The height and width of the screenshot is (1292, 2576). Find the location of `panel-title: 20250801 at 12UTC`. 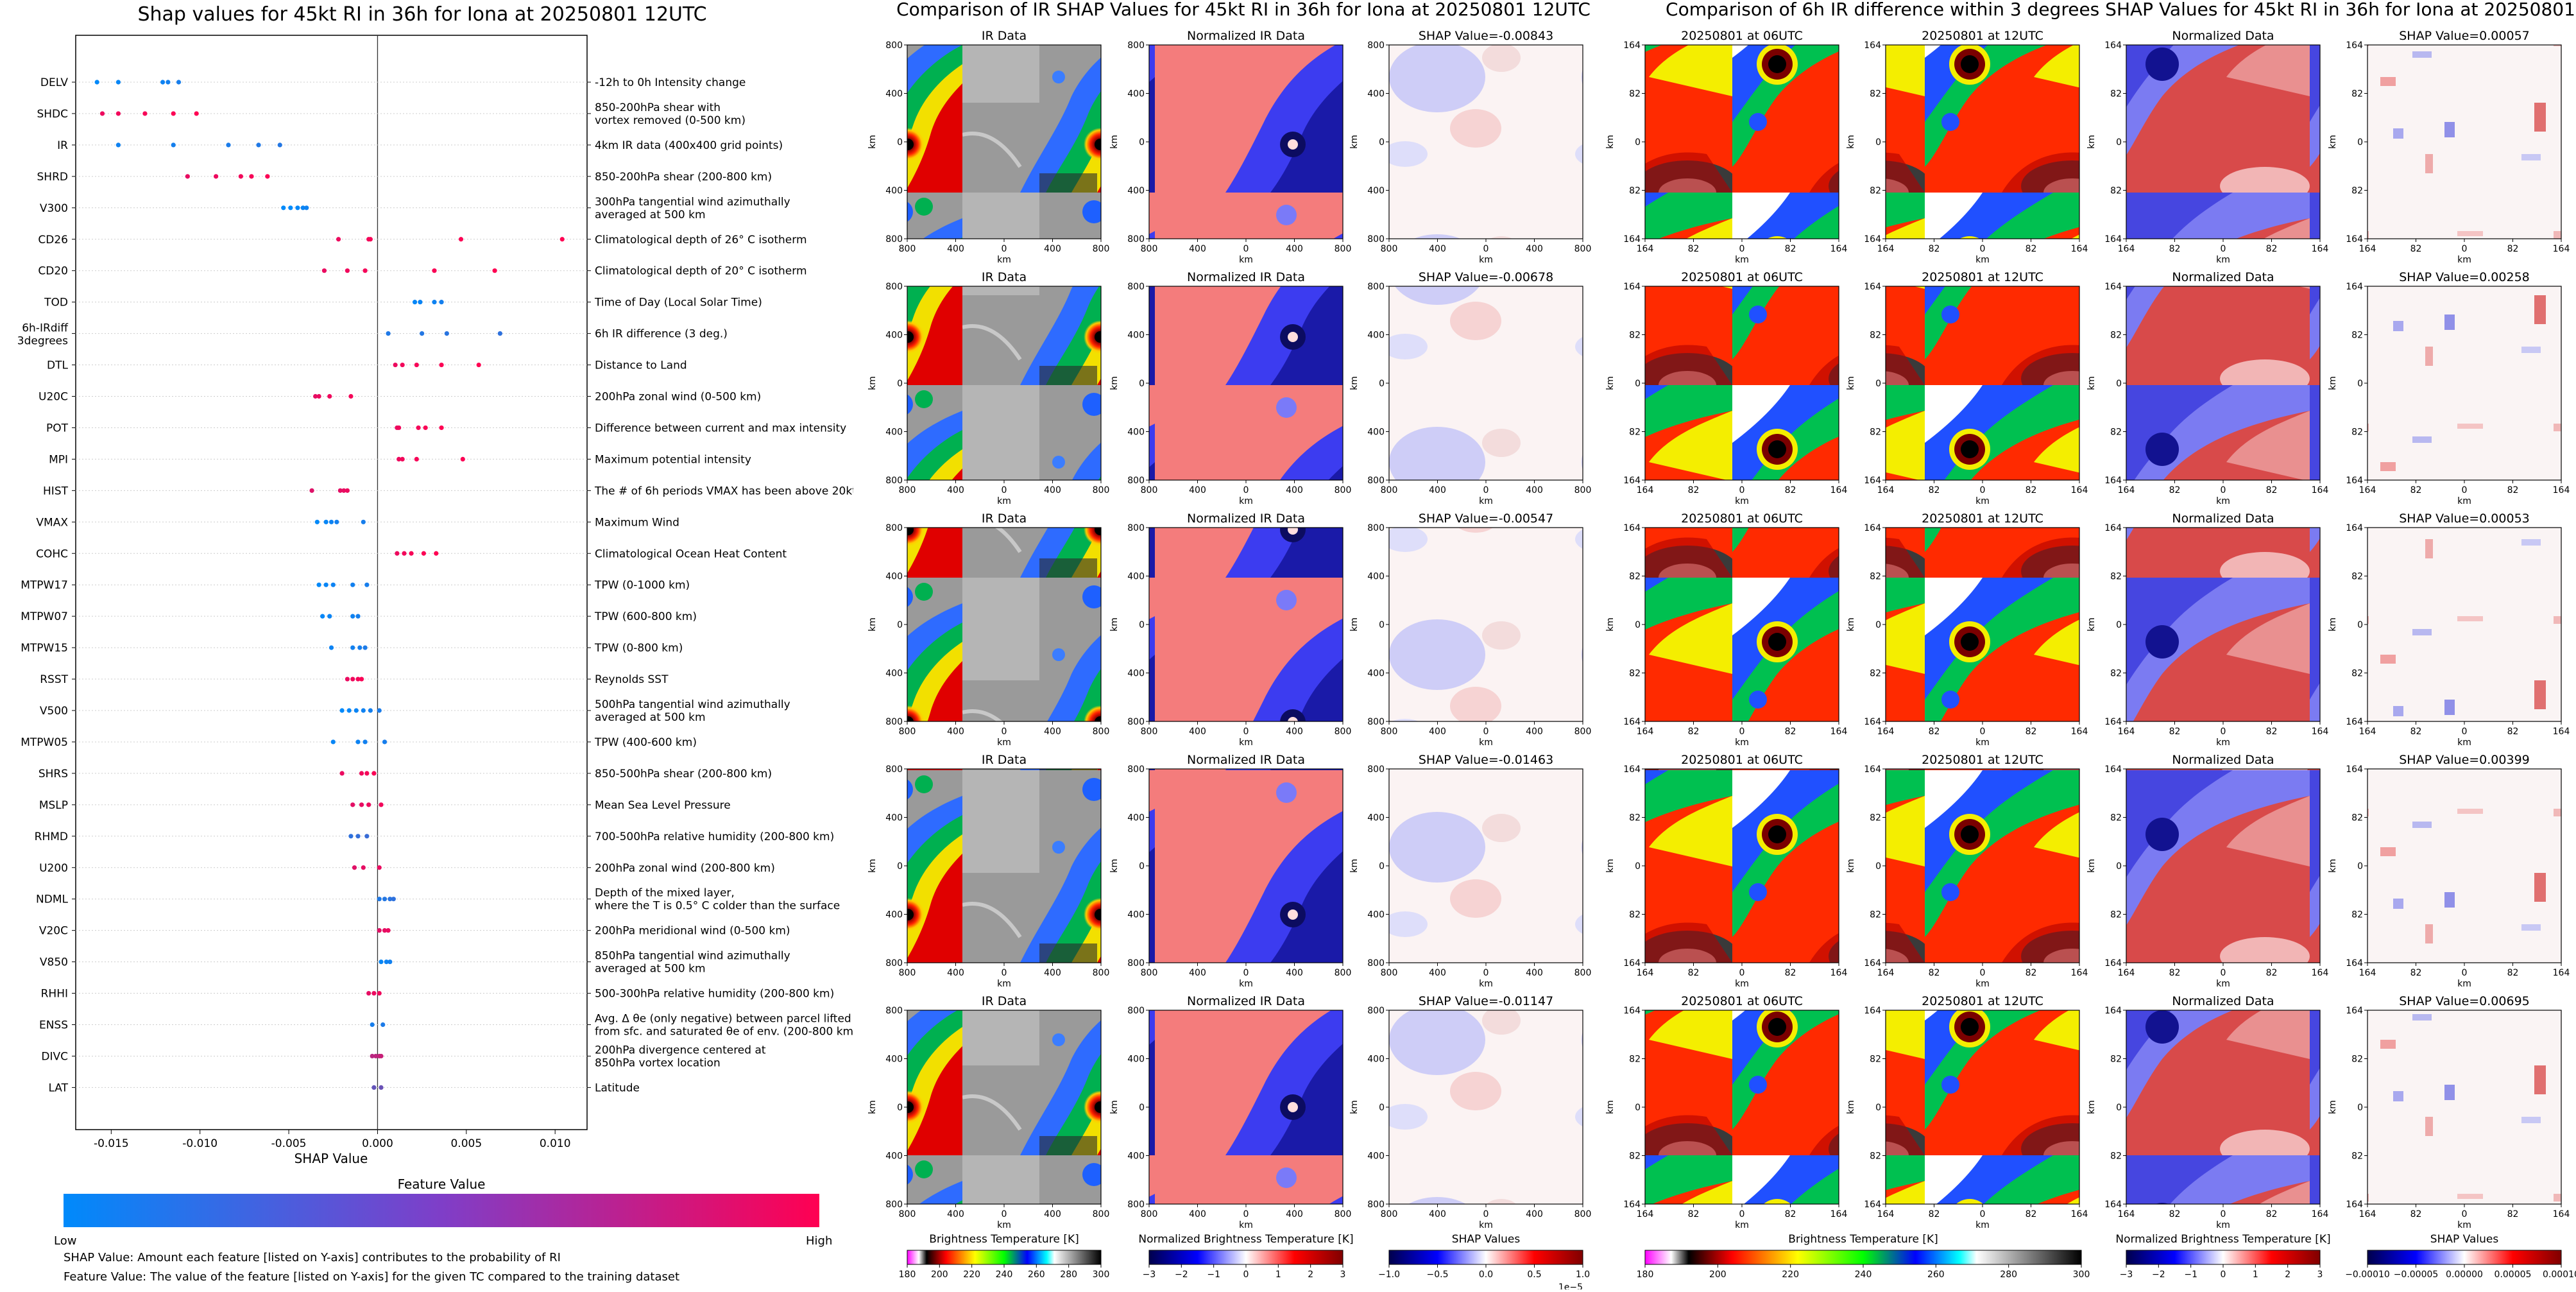

panel-title: 20250801 at 12UTC is located at coordinates (1982, 36).